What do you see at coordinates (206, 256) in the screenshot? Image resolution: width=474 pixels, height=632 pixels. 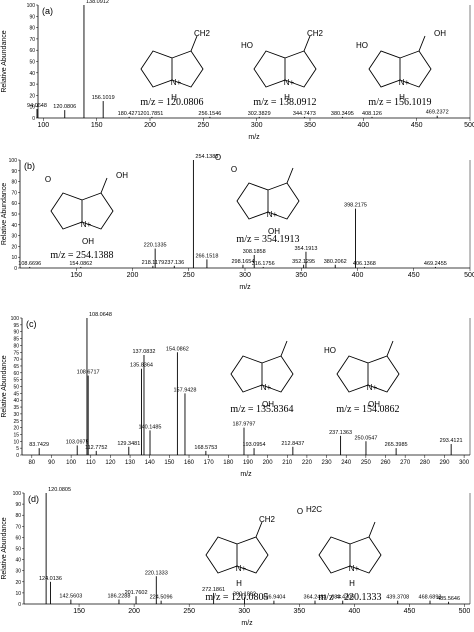 I see `peak-label: 266.1518` at bounding box center [206, 256].